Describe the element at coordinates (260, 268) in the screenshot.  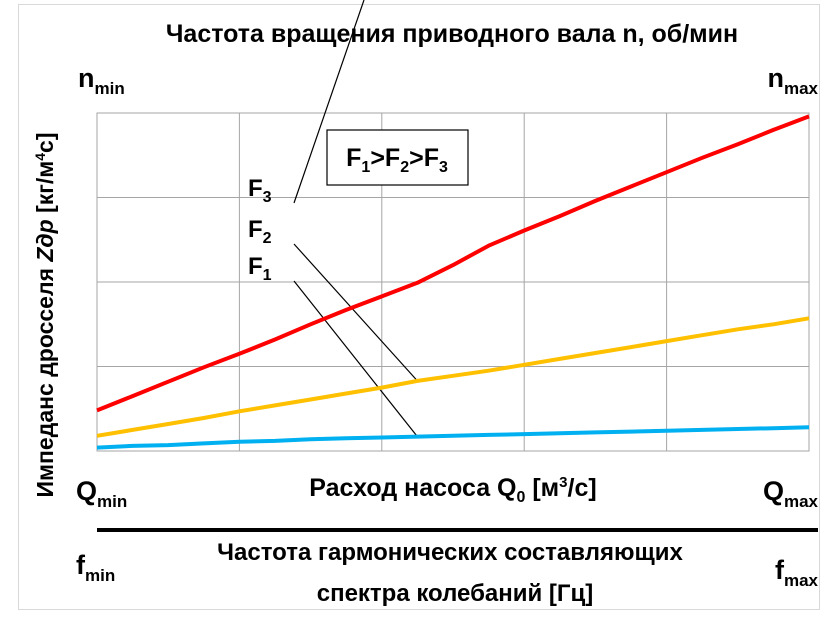
I see `callout-label-f1: F1` at that location.